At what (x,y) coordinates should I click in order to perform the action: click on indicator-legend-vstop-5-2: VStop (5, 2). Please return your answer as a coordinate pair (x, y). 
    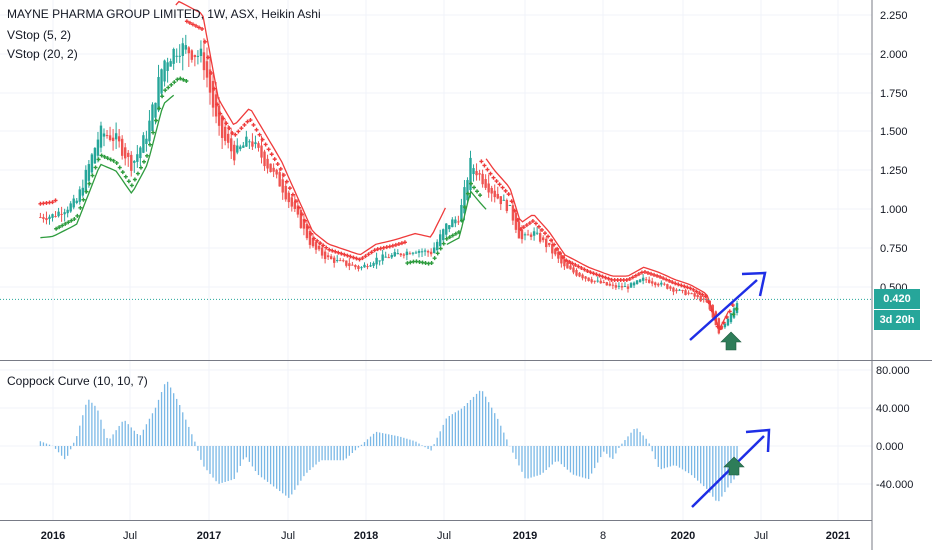
    Looking at the image, I should click on (39, 35).